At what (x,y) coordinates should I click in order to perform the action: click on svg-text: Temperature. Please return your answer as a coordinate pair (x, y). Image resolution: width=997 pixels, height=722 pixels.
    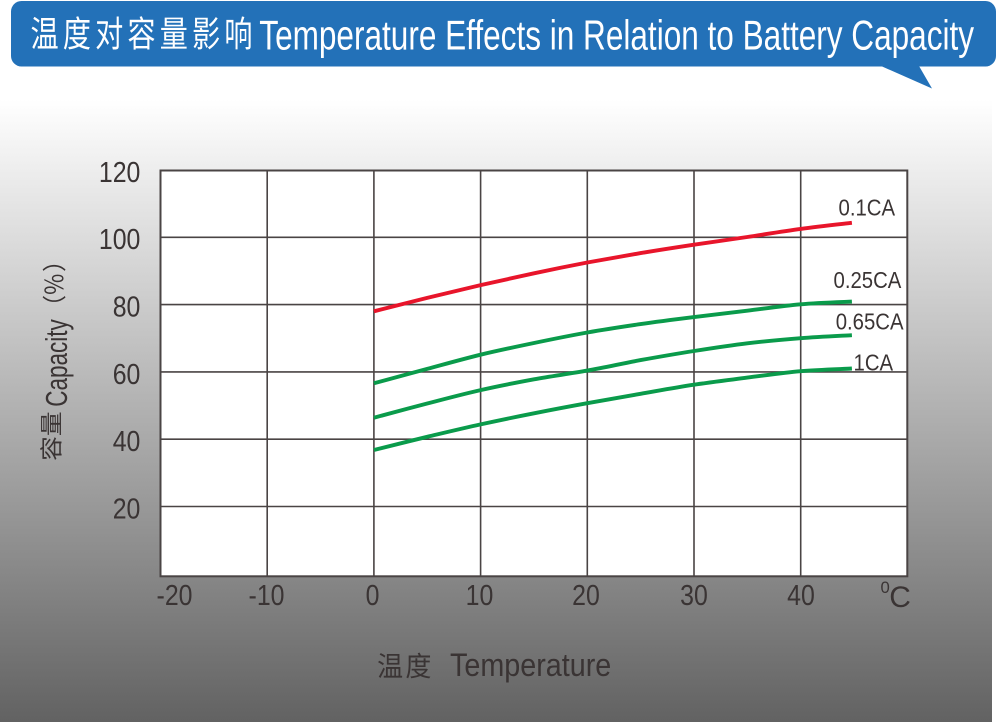
    Looking at the image, I should click on (530, 666).